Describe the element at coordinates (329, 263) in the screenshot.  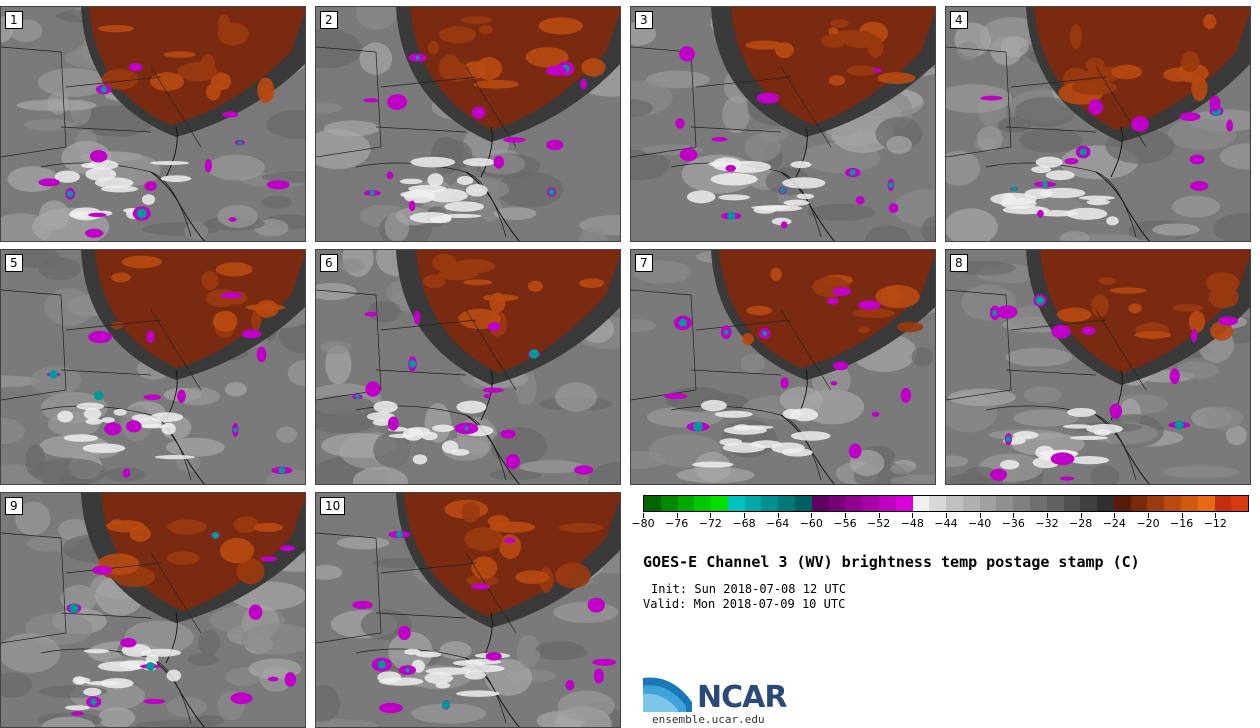
I see `member-number-label: 6` at that location.